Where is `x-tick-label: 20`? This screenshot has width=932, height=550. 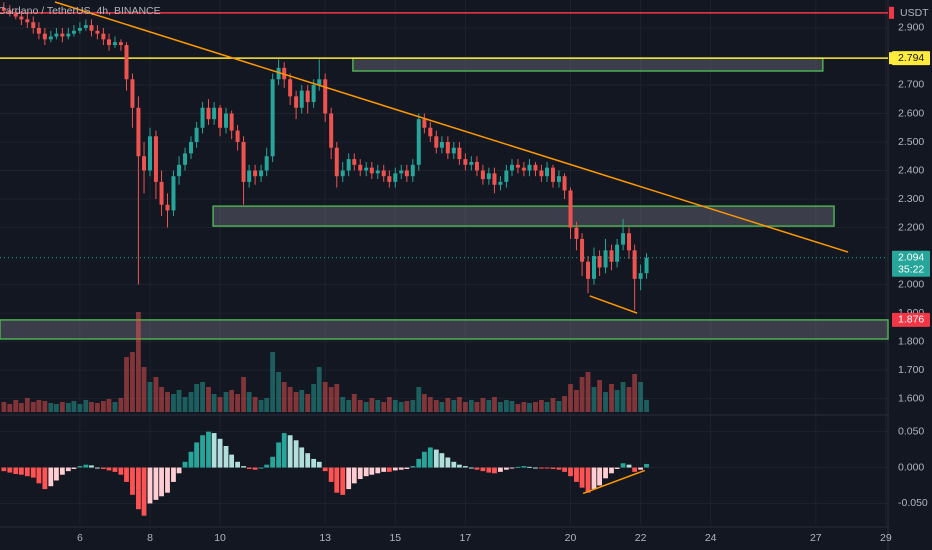
x-tick-label: 20 is located at coordinates (571, 538).